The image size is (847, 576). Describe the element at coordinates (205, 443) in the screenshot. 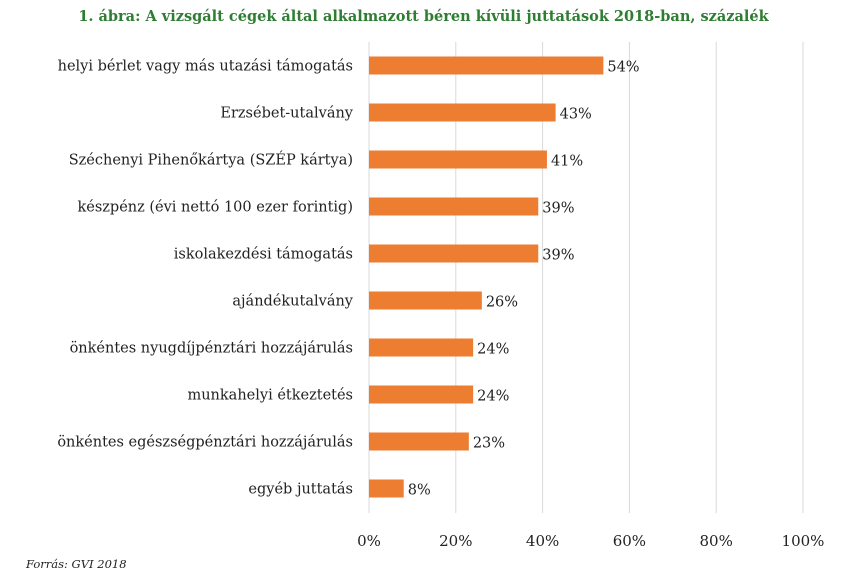

I see `category-label: önkéntes egészségpénztári hozzájárulás` at that location.